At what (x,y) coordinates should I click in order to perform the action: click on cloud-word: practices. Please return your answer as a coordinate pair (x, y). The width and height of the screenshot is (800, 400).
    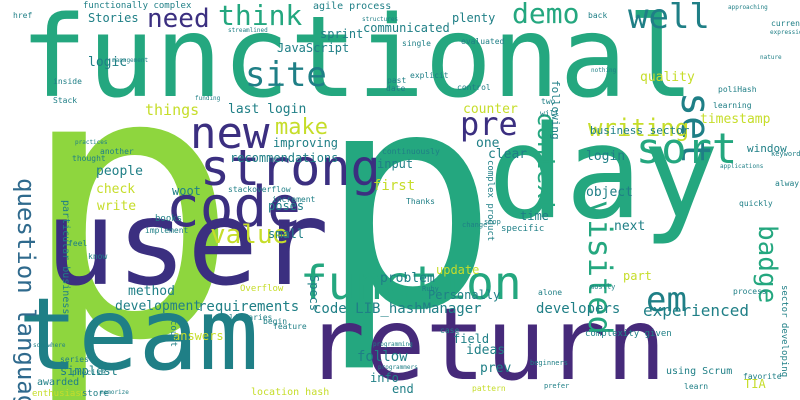
    Looking at the image, I should click on (91, 142).